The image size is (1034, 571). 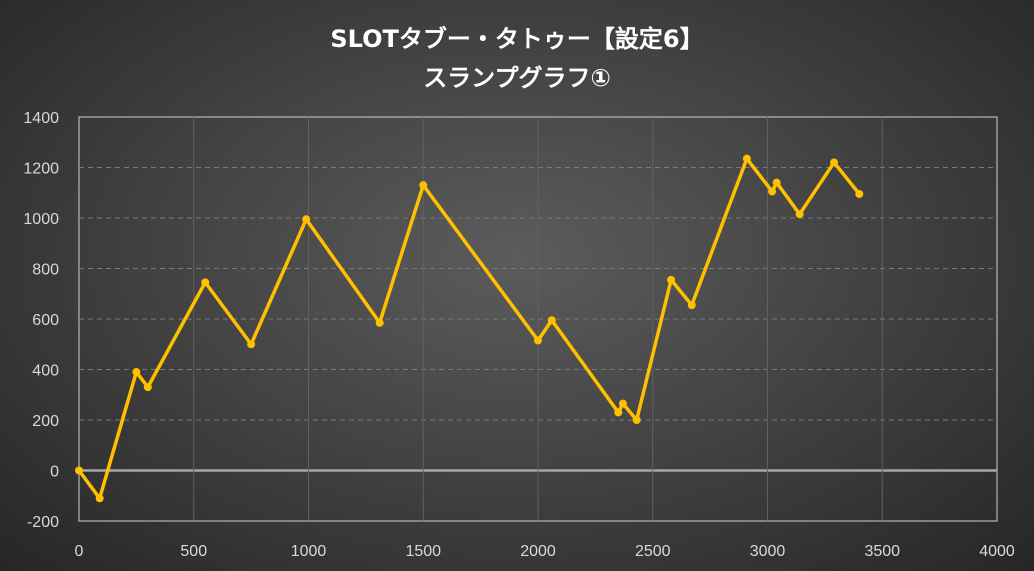 I want to click on x-tick-label: 3000, so click(x=768, y=551).